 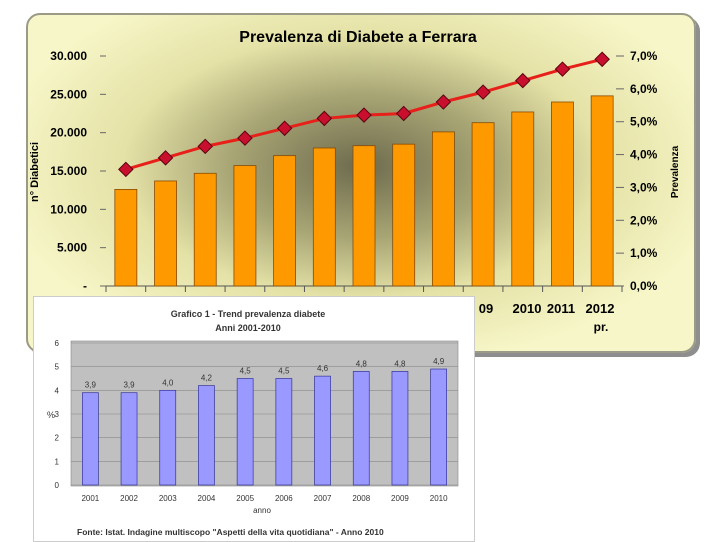 I want to click on main-y-tick-label: 15.000, so click(x=68, y=171).